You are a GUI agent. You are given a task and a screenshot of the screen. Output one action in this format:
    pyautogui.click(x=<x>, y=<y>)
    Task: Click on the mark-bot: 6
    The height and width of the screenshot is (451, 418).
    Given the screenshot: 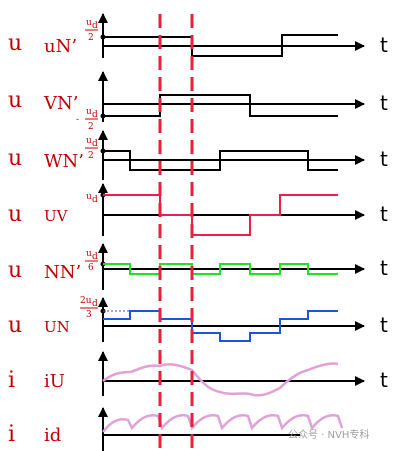 What is the action you would take?
    pyautogui.click(x=91, y=268)
    